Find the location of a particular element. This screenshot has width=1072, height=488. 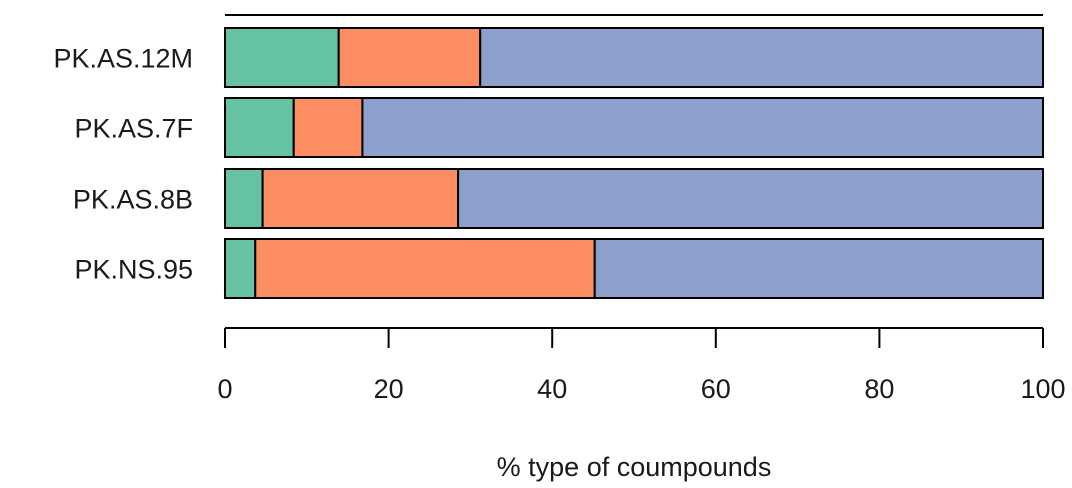

bar-segment-3-pk-as-7f is located at coordinates (702, 127).